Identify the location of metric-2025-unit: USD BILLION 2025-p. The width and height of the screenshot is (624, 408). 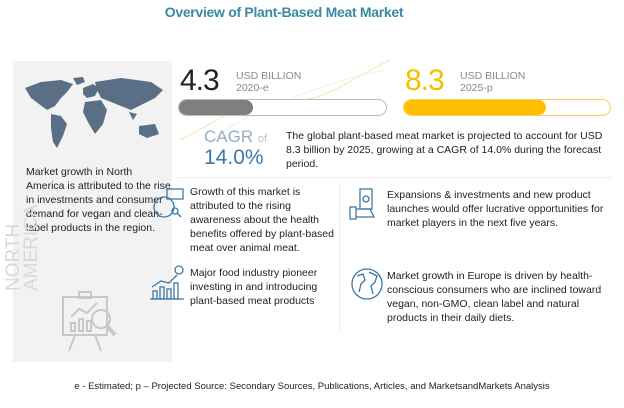
(492, 82).